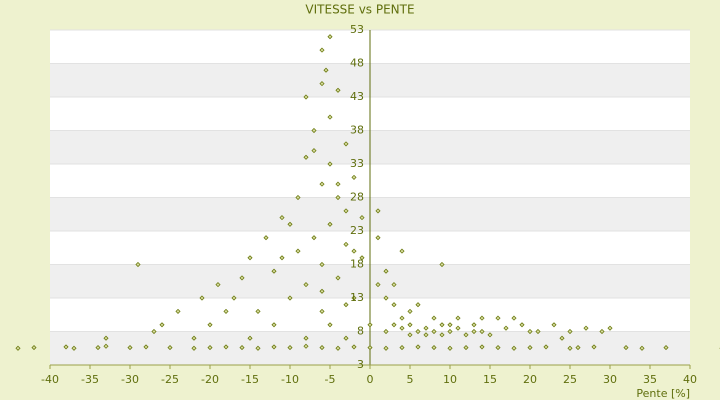 The image size is (720, 400). What do you see at coordinates (359, 10) in the screenshot?
I see `chart-title: VITESSE vs PENTE` at bounding box center [359, 10].